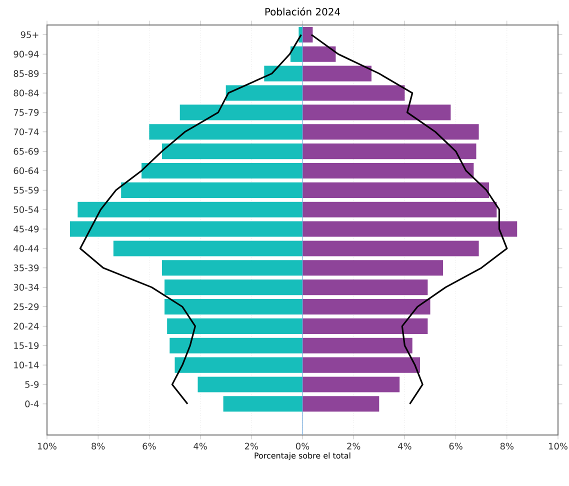  What do you see at coordinates (26, 306) in the screenshot?
I see `y-tick-label: 25-29` at bounding box center [26, 306].